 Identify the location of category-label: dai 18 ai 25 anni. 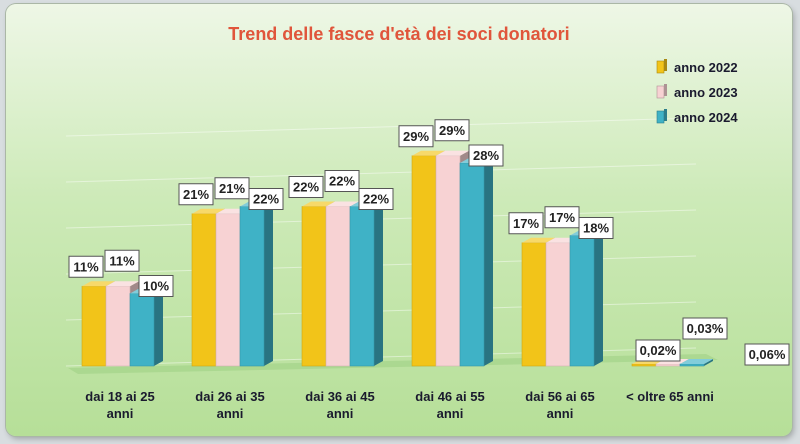
(119, 405).